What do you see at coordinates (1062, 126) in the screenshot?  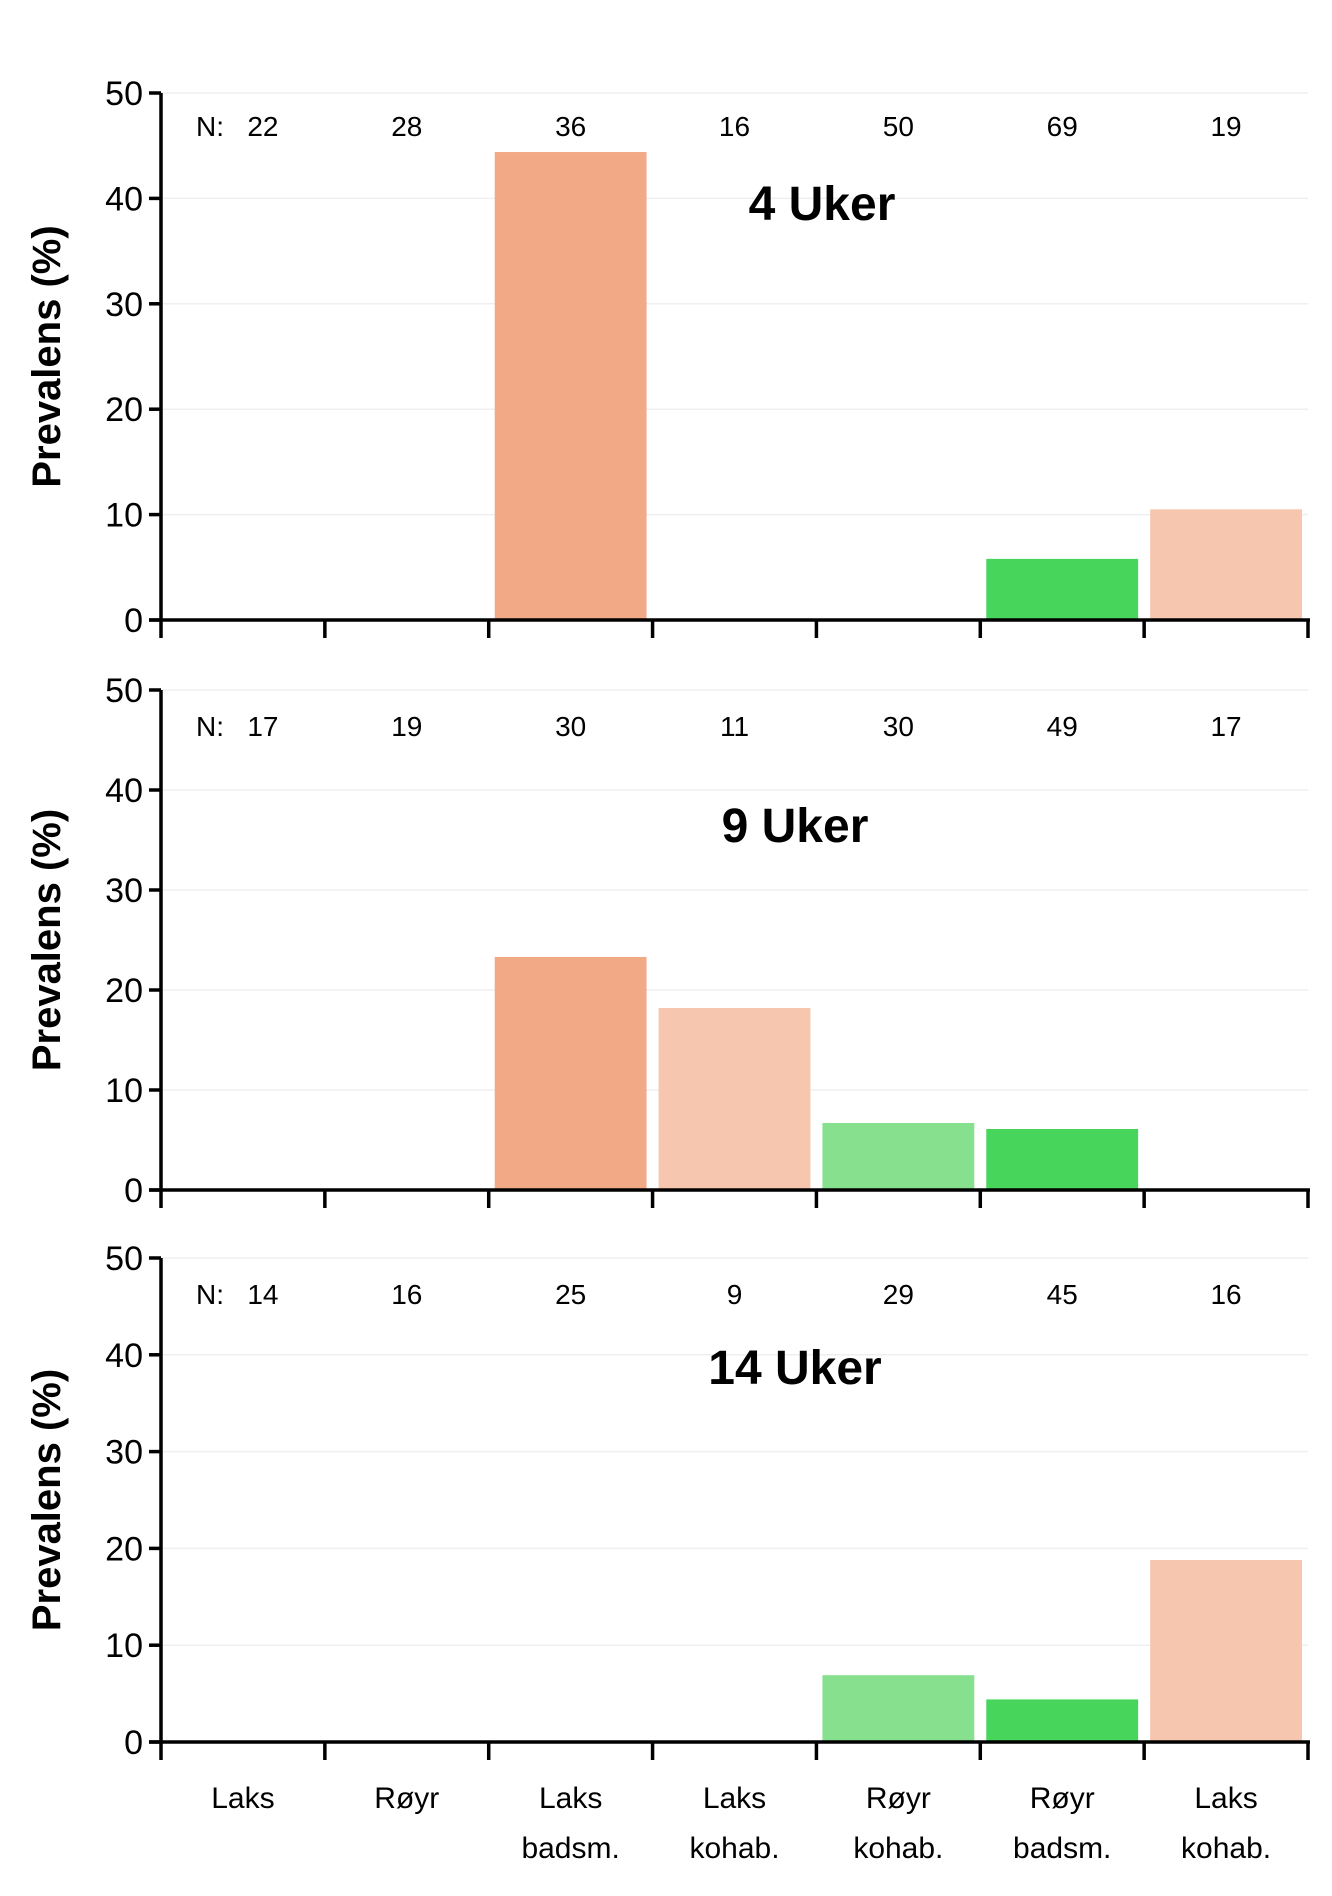 I see `n-count-label: 69` at bounding box center [1062, 126].